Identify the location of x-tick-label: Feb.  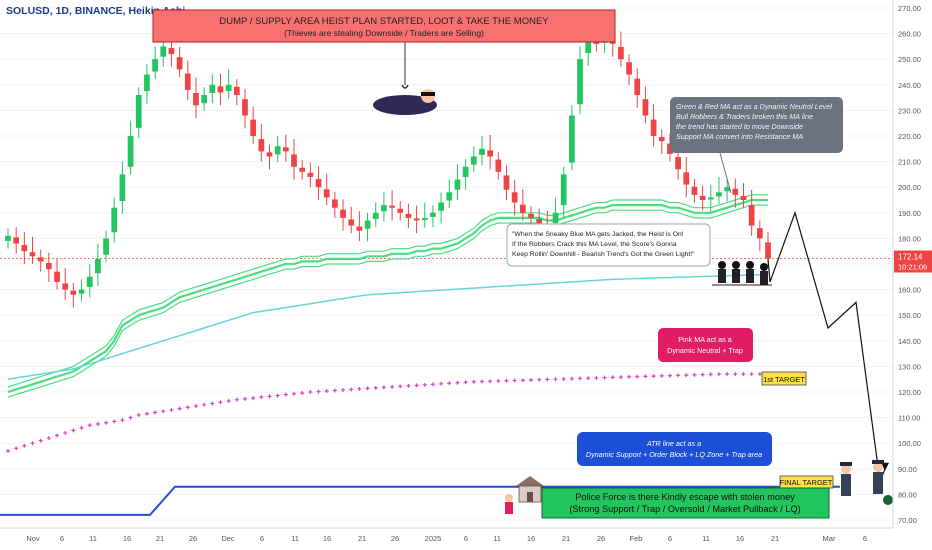
(636, 538).